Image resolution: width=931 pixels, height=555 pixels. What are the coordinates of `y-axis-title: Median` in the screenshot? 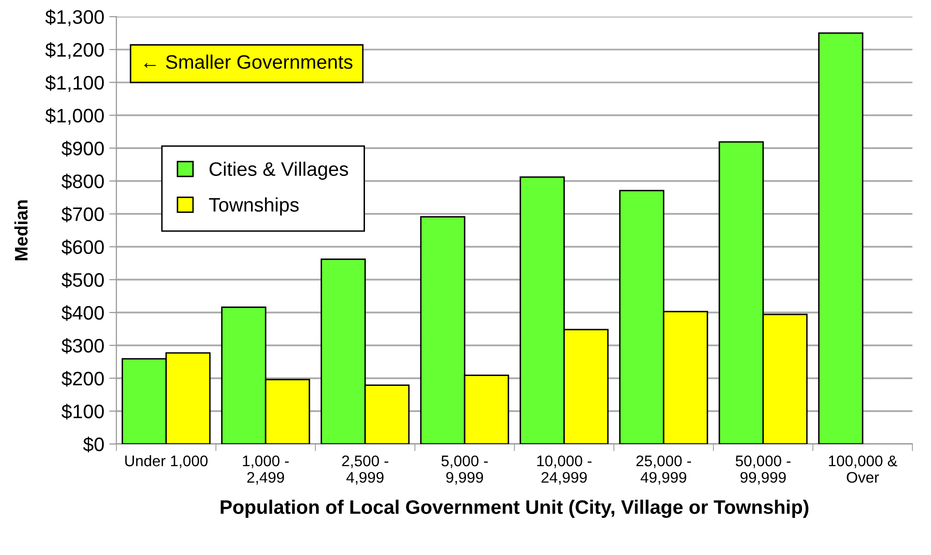 It's located at (21, 230).